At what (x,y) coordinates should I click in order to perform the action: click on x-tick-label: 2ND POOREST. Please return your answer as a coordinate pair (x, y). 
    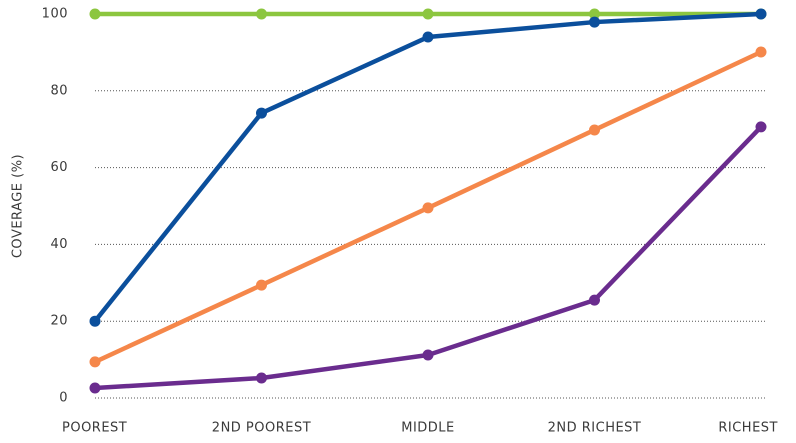
    Looking at the image, I should click on (261, 428).